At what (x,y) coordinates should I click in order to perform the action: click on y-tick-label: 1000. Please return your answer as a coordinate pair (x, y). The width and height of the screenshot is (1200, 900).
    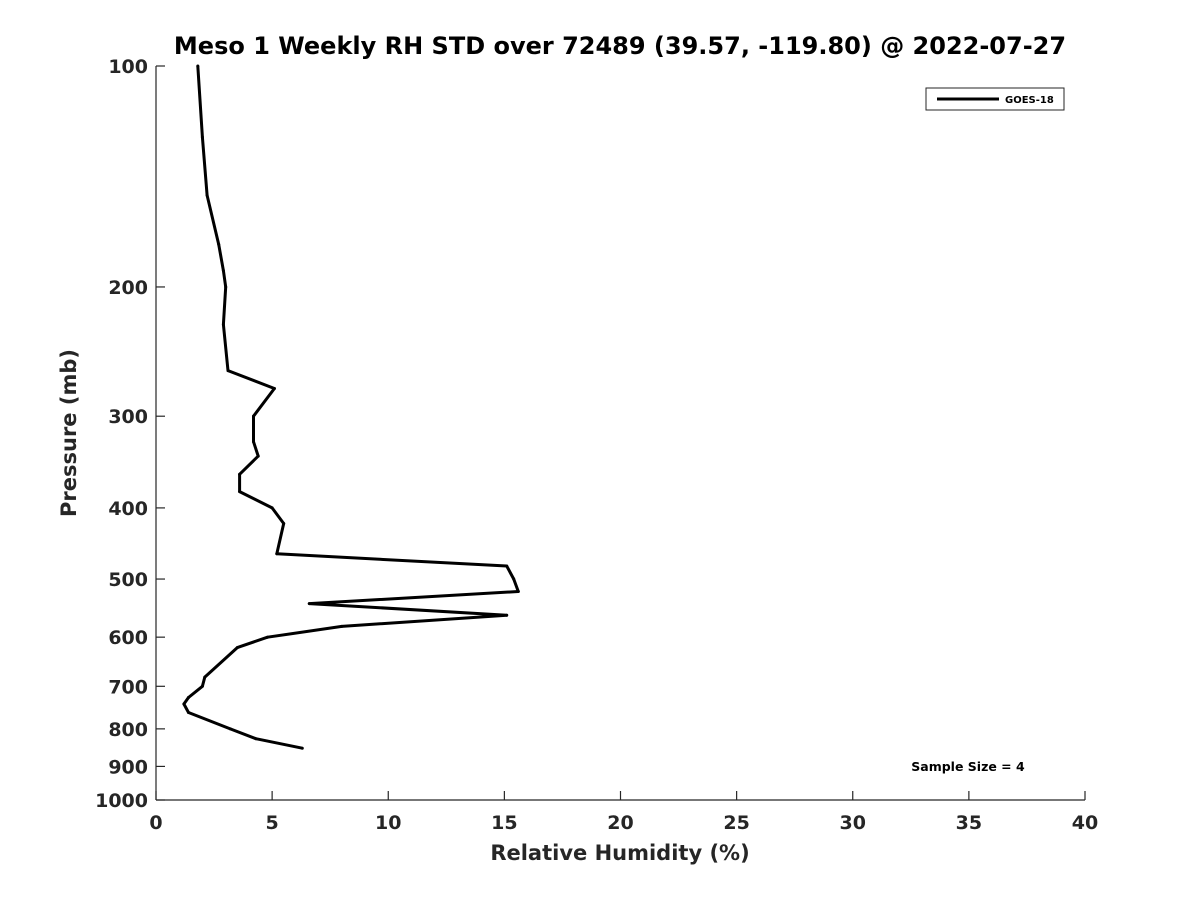
    Looking at the image, I should click on (121, 801).